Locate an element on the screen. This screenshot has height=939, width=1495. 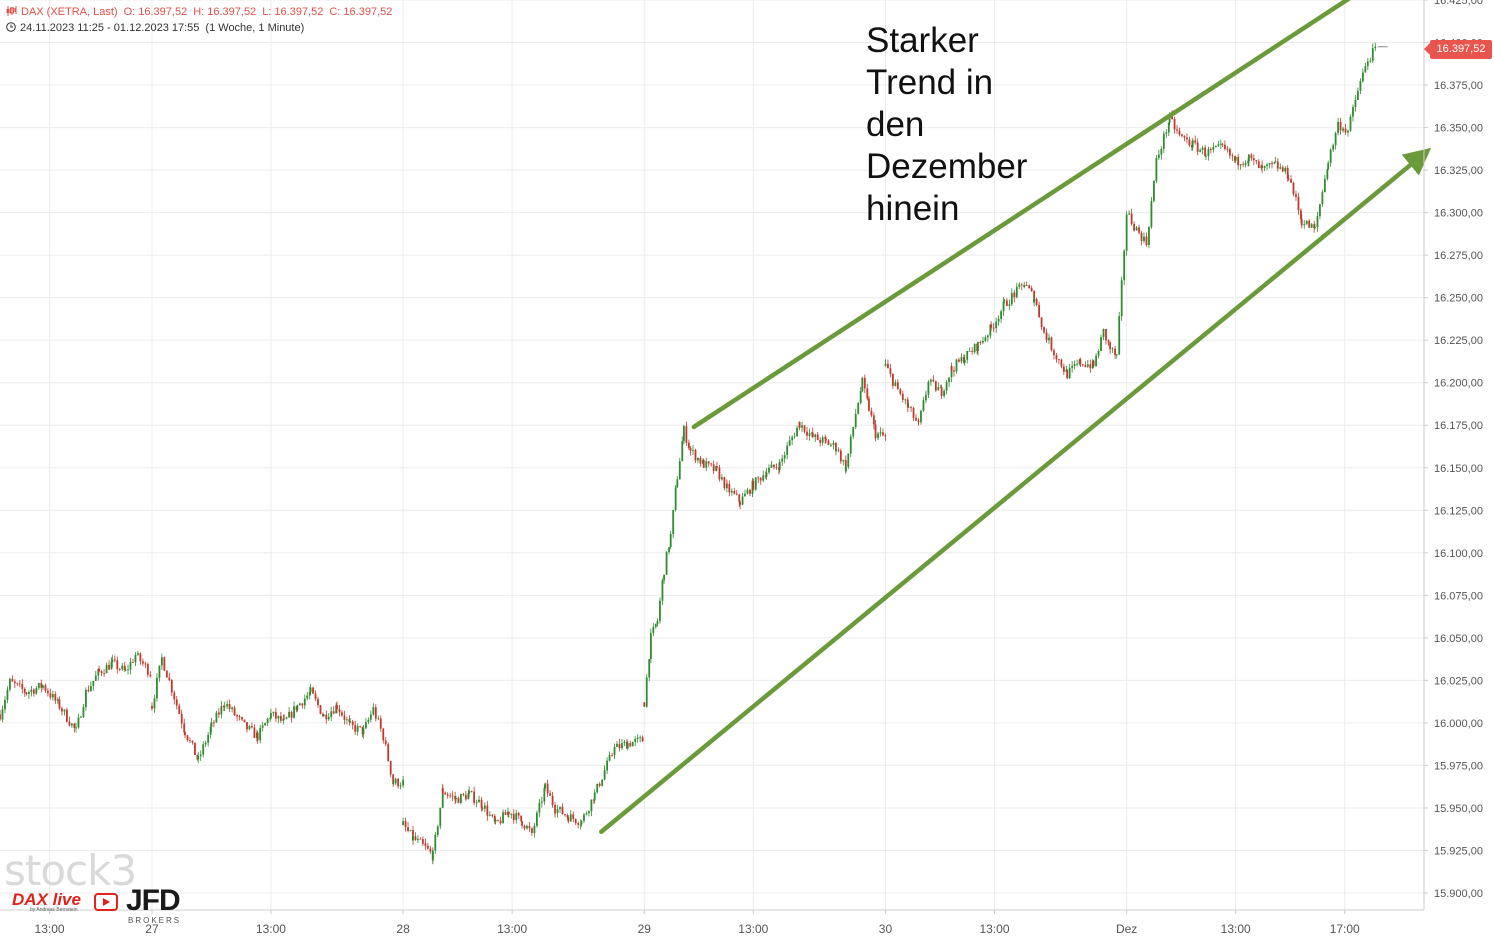
x-tick-label: 13:00 is located at coordinates (753, 929).